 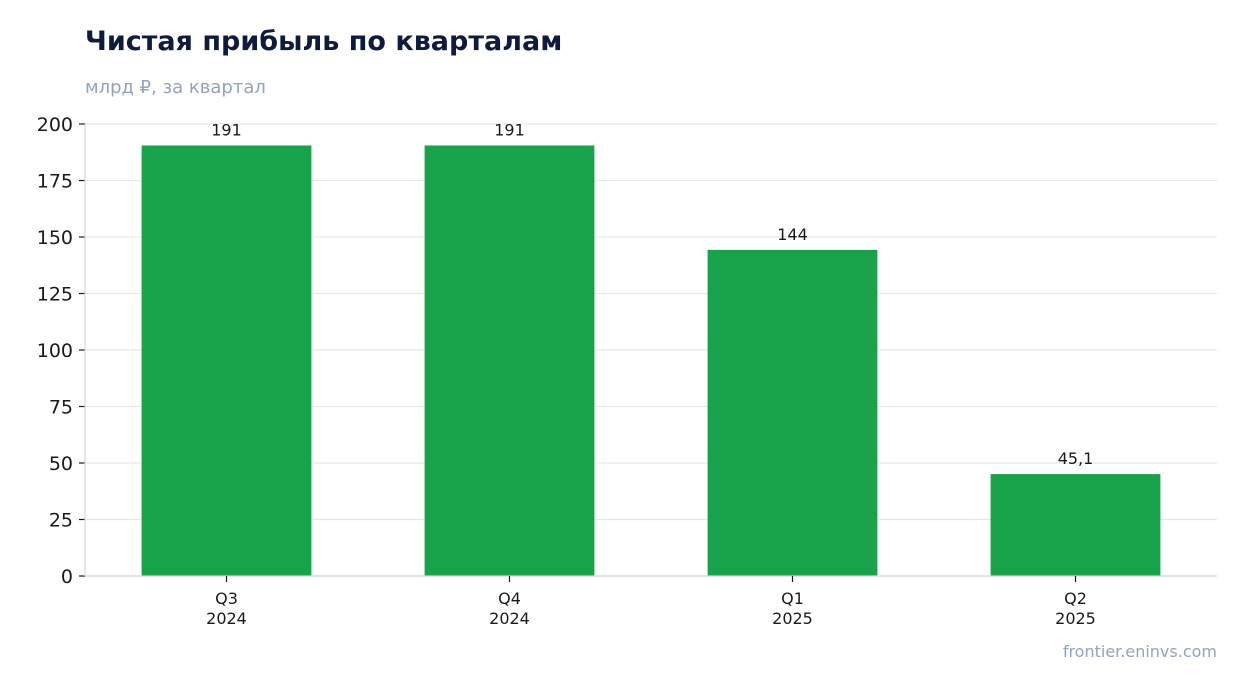 I want to click on y-tick-label: 50, so click(x=61, y=464).